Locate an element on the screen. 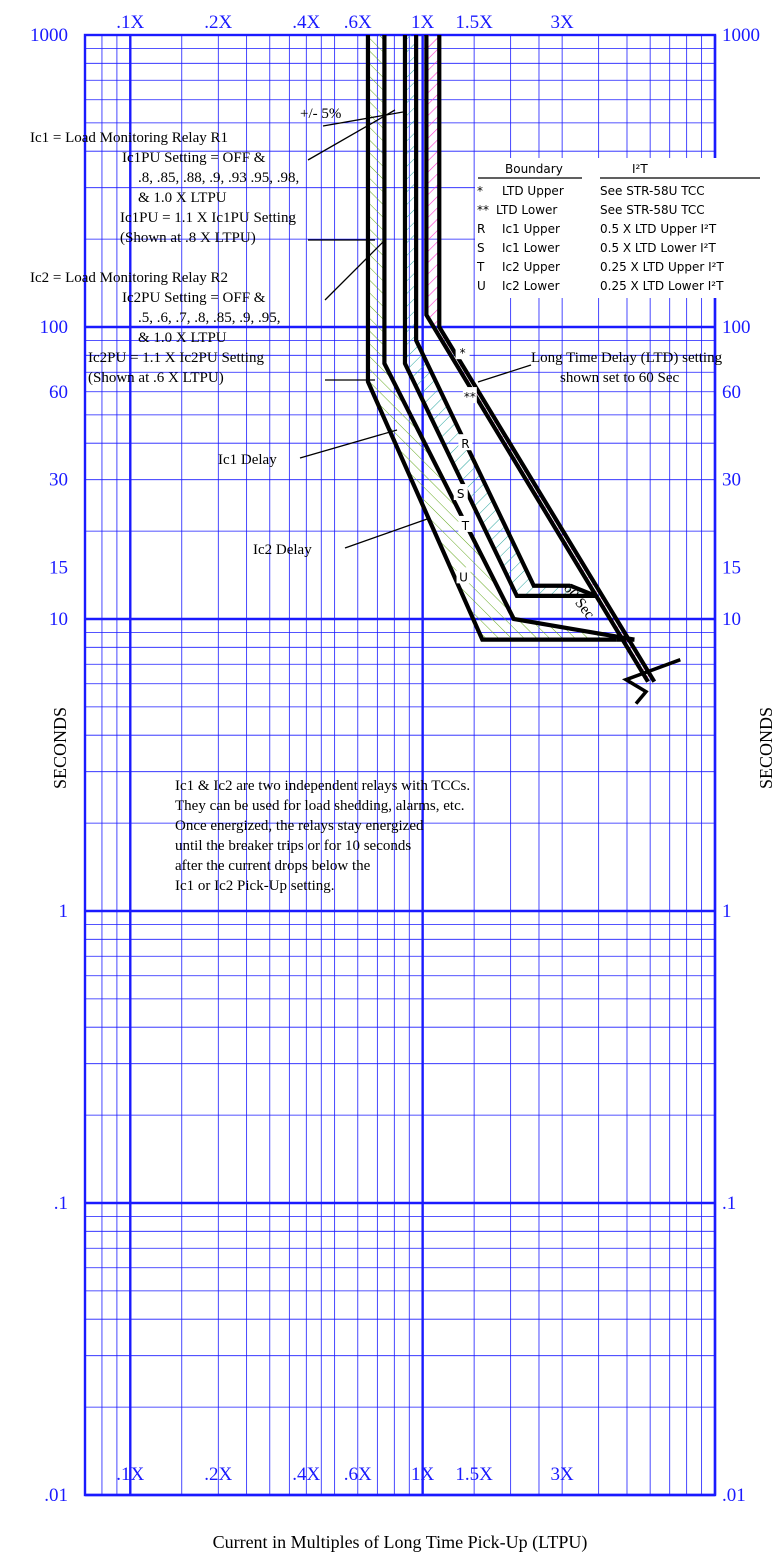 This screenshot has width=782, height=1557. ic2-line-1: Ic2PU Setting = OFF & is located at coordinates (194, 298).